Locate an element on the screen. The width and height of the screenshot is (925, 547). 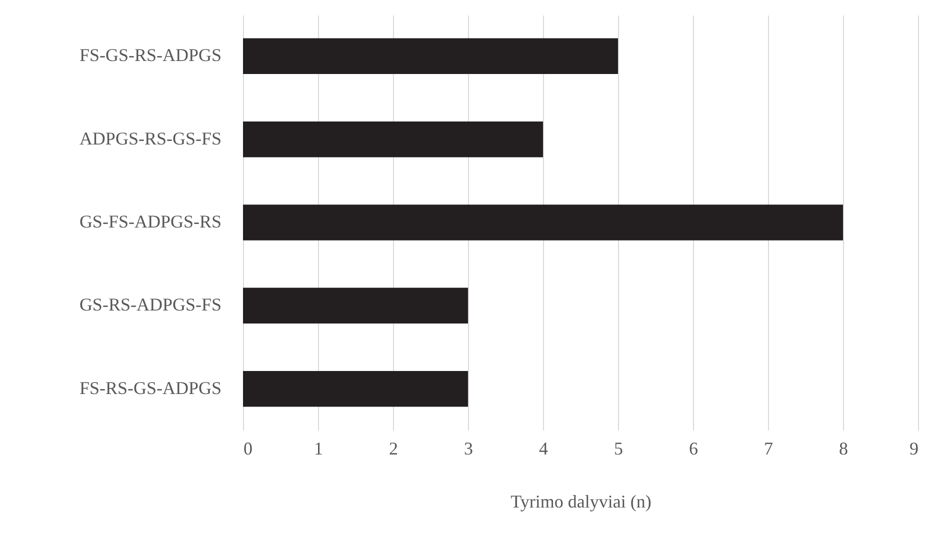
x-tick-label: 0 is located at coordinates (248, 448).